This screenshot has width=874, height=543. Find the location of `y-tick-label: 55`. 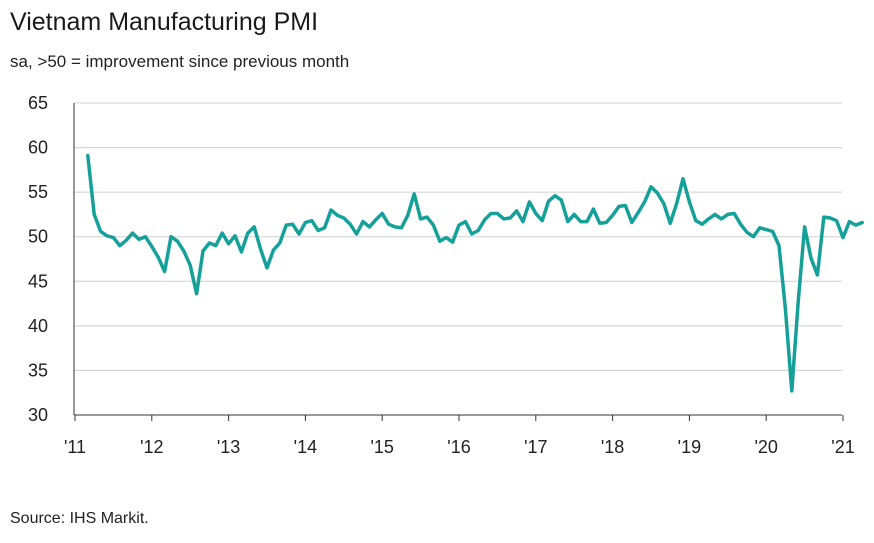

y-tick-label: 55 is located at coordinates (38, 192).